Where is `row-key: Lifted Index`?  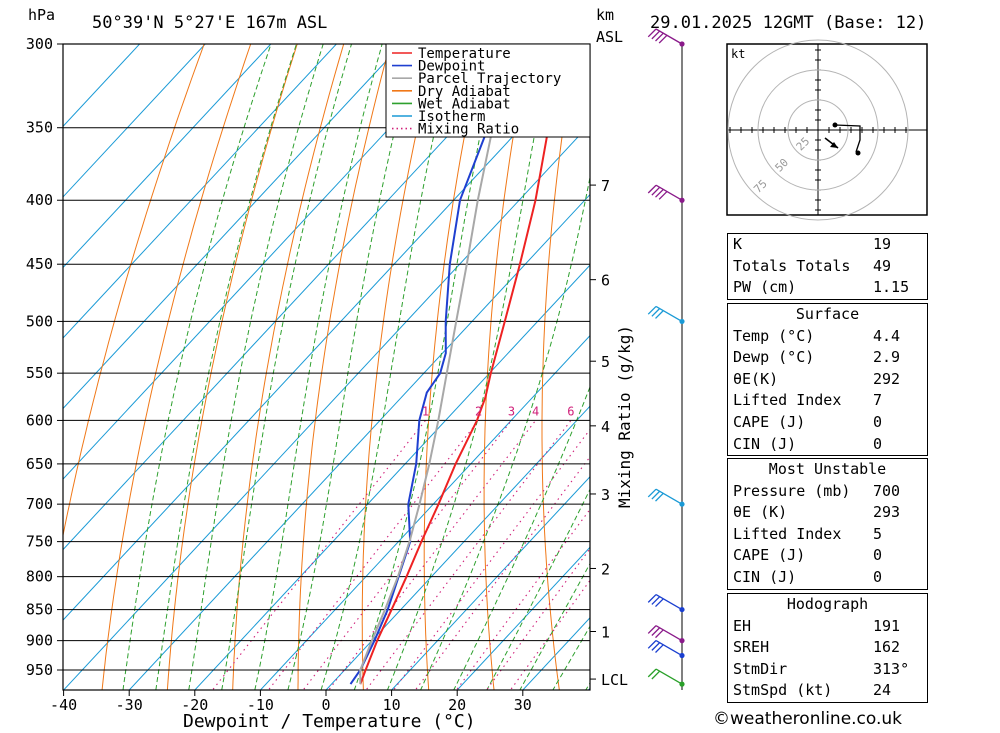 row-key: Lifted Index is located at coordinates (787, 533).